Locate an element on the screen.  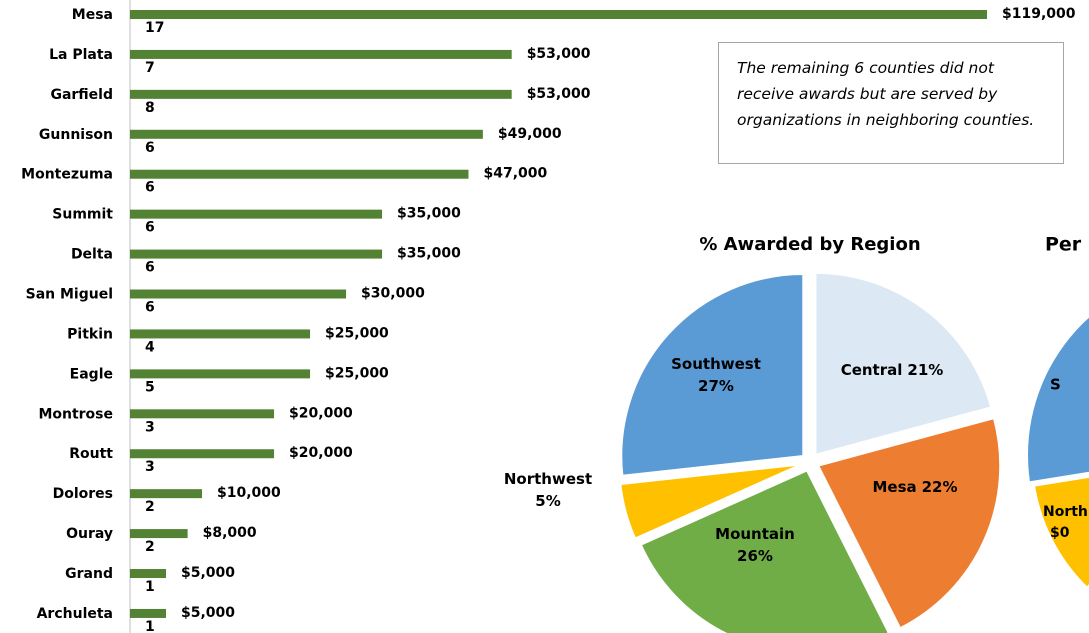
pie-label: Mountain 26% is located at coordinates (755, 545).